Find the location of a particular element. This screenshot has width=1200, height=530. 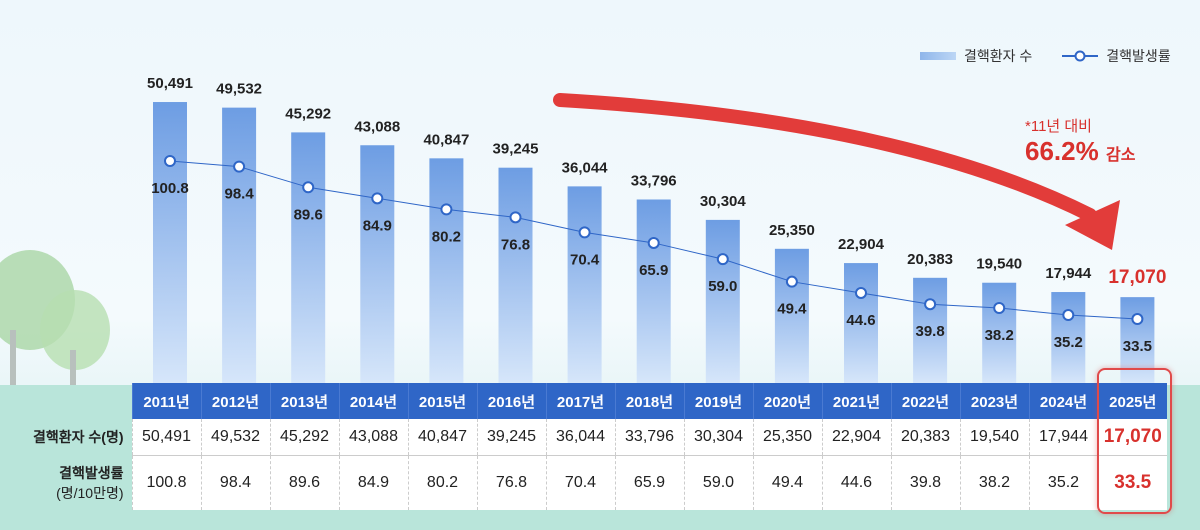

annotation-suffix: 감소 is located at coordinates (1120, 155).